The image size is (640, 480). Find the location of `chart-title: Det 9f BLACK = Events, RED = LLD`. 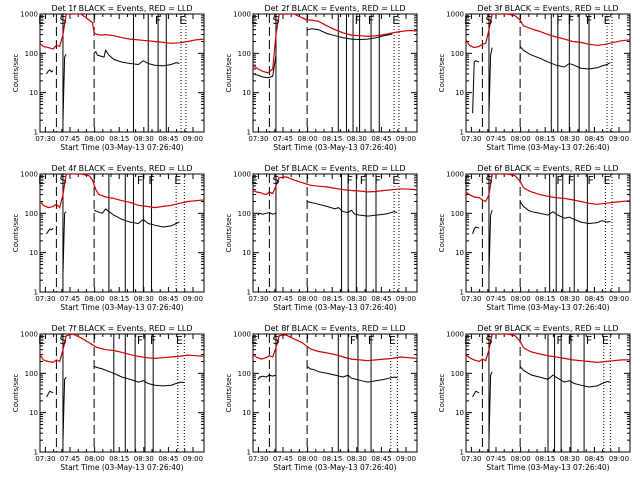

chart-title: Det 9f BLACK = Events, RED = LLD is located at coordinates (547, 328).